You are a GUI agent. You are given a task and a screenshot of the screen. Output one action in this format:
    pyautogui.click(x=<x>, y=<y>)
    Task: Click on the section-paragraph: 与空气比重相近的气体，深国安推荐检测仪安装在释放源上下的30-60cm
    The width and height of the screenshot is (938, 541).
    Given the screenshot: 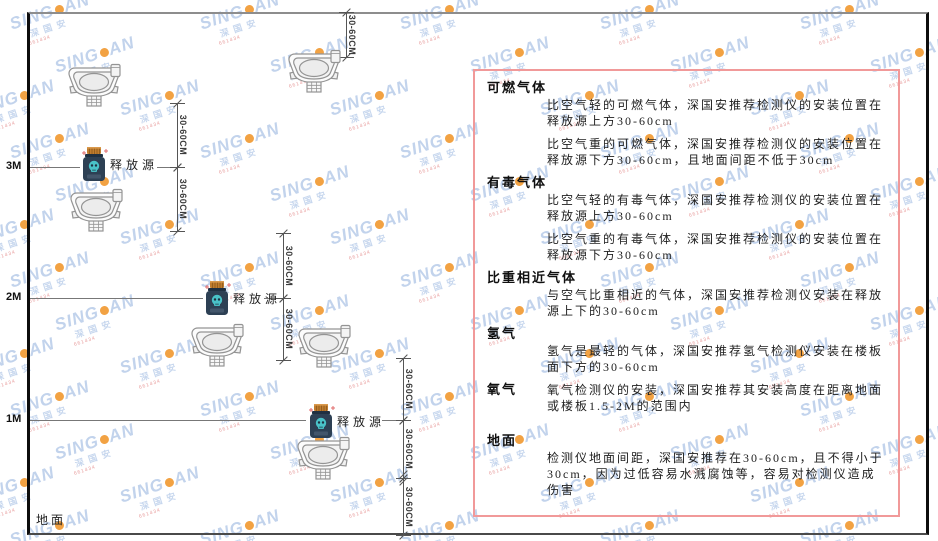 What is the action you would take?
    pyautogui.click(x=715, y=303)
    